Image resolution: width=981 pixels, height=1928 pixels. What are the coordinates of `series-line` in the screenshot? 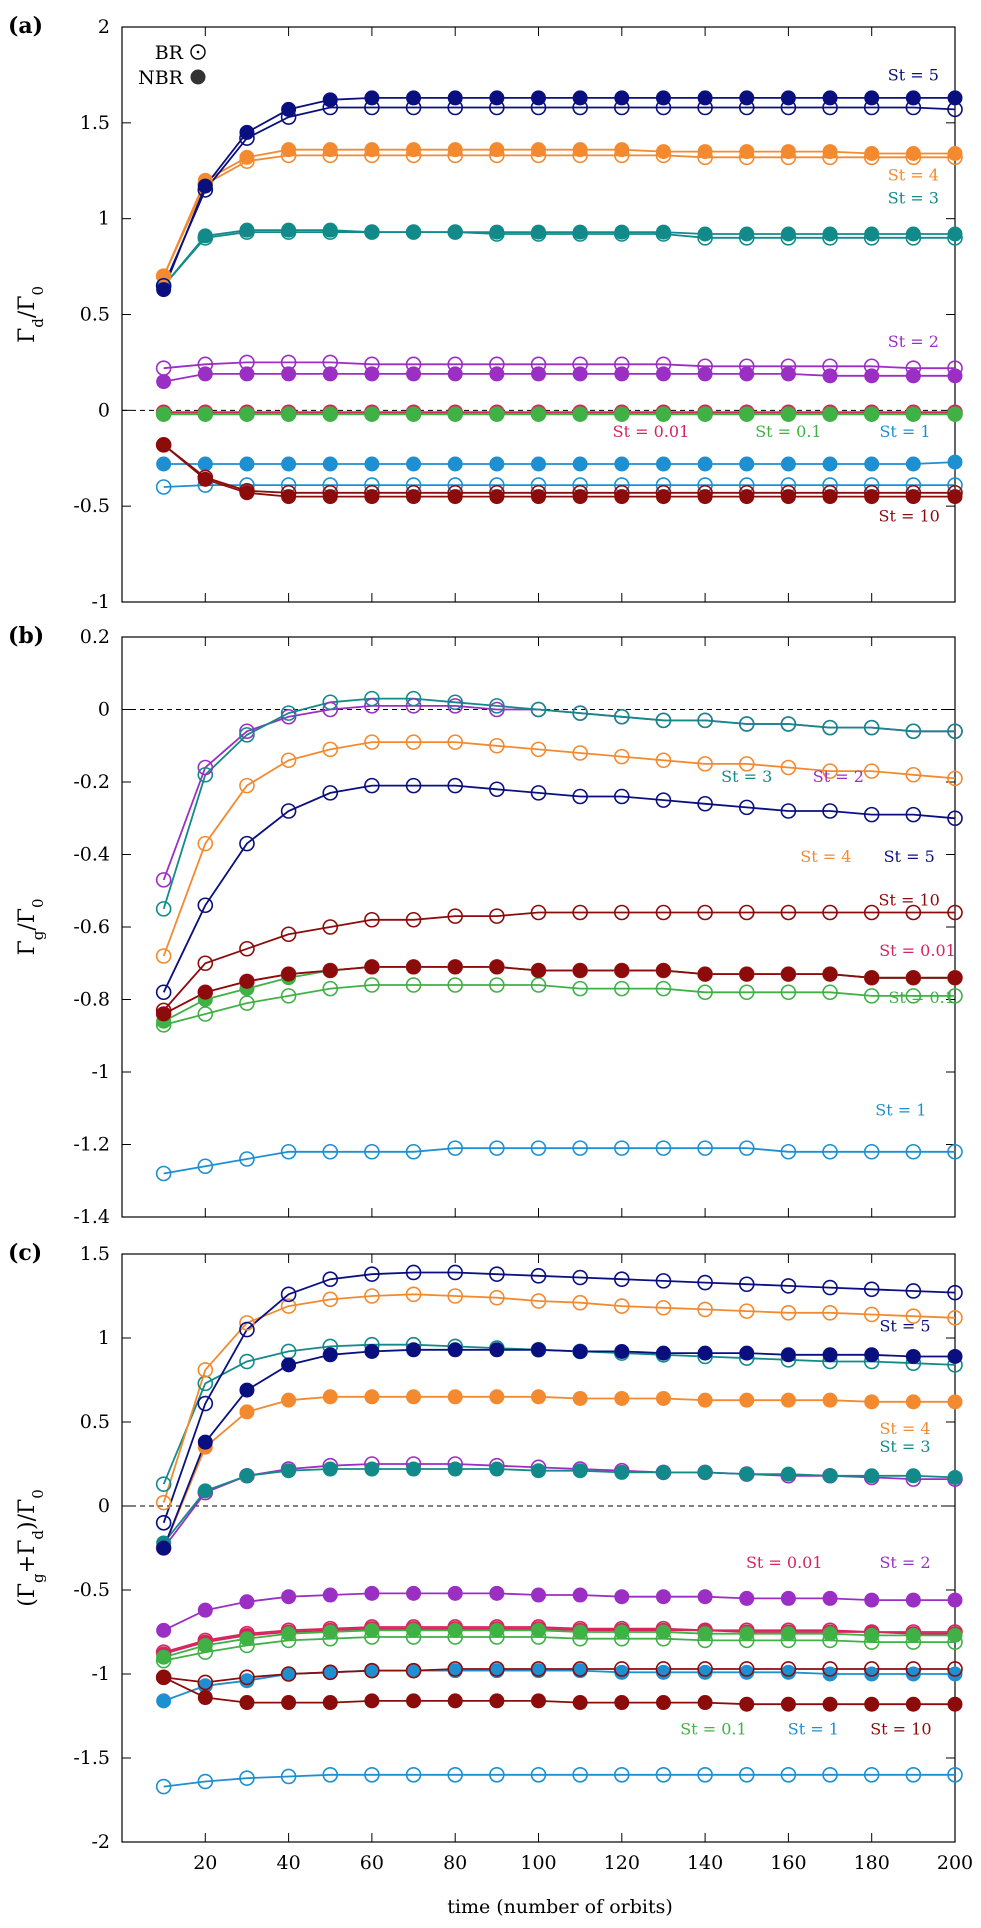 It's located at (558, 215).